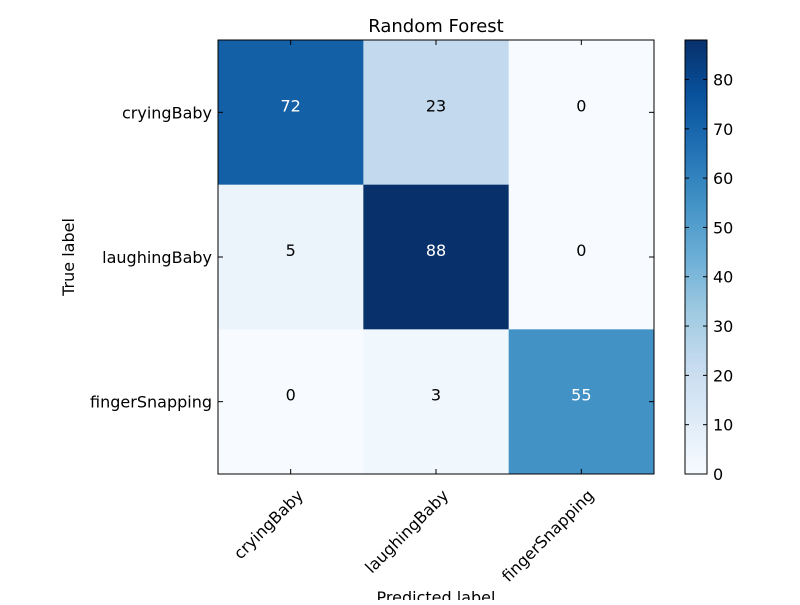 This screenshot has width=800, height=605. Describe the element at coordinates (723, 79) in the screenshot. I see `colorbar-tick-label: 80` at that location.